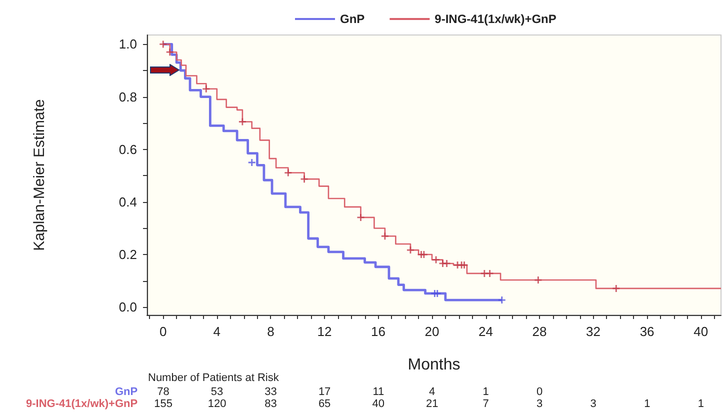  What do you see at coordinates (126, 392) in the screenshot?
I see `text: GnP` at bounding box center [126, 392].